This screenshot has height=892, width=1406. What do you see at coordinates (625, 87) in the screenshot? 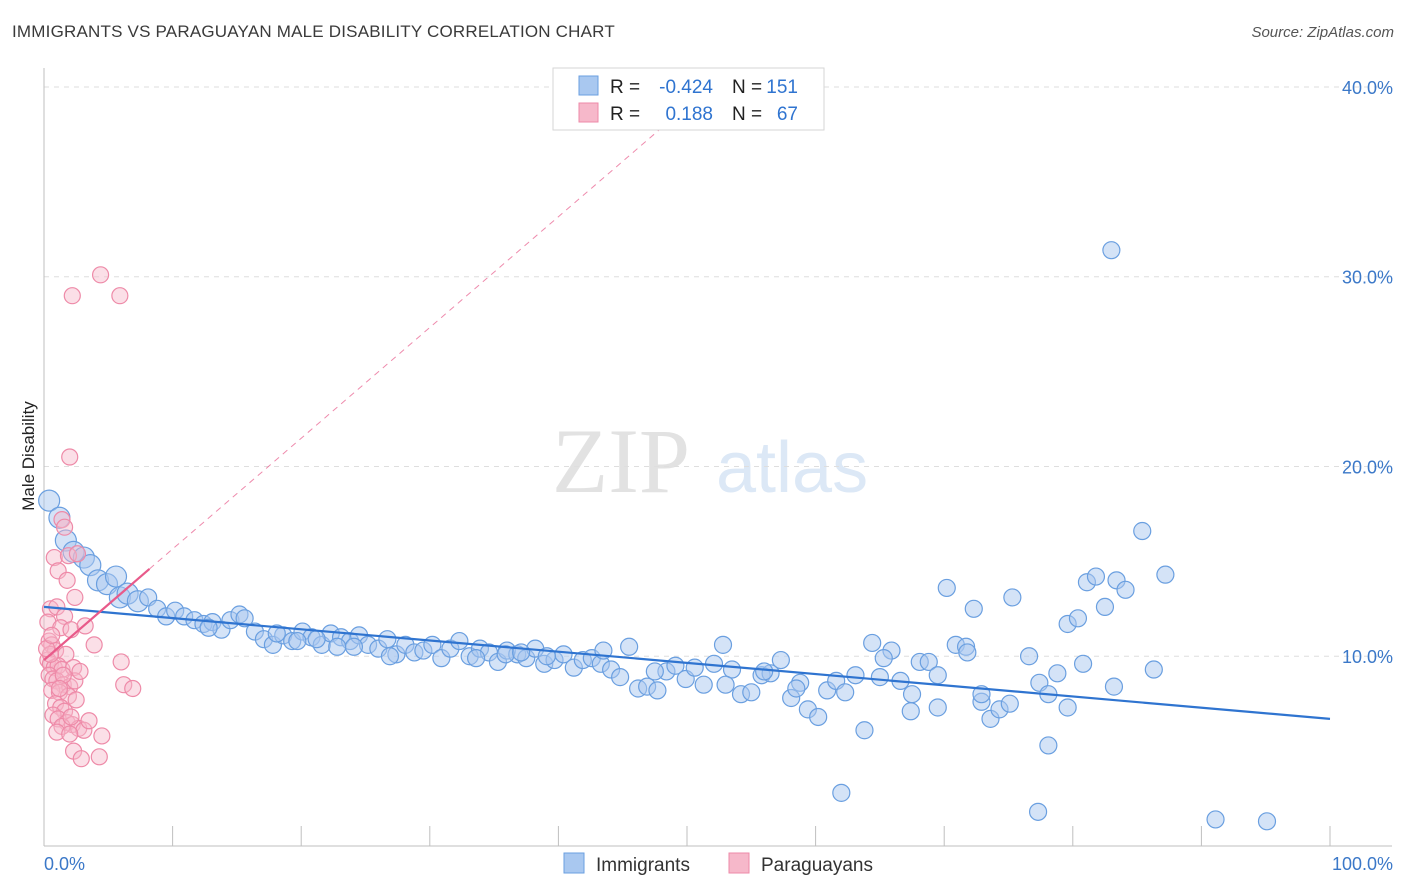
I see `immigrants-r-label: R =` at bounding box center [625, 87].